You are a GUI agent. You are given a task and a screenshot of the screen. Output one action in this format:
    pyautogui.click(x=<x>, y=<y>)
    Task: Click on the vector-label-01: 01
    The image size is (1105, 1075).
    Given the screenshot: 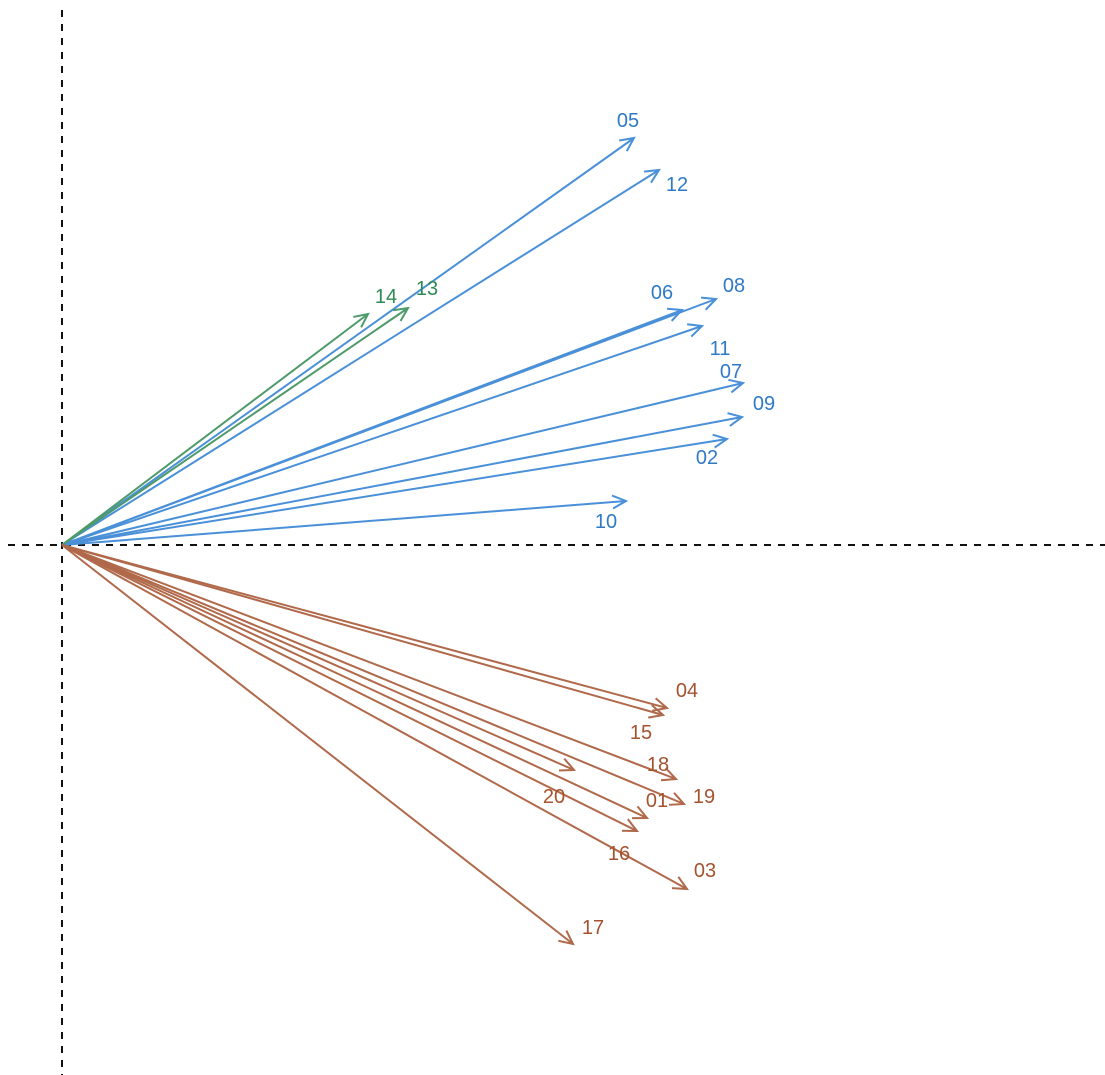 What is the action you would take?
    pyautogui.click(x=657, y=801)
    